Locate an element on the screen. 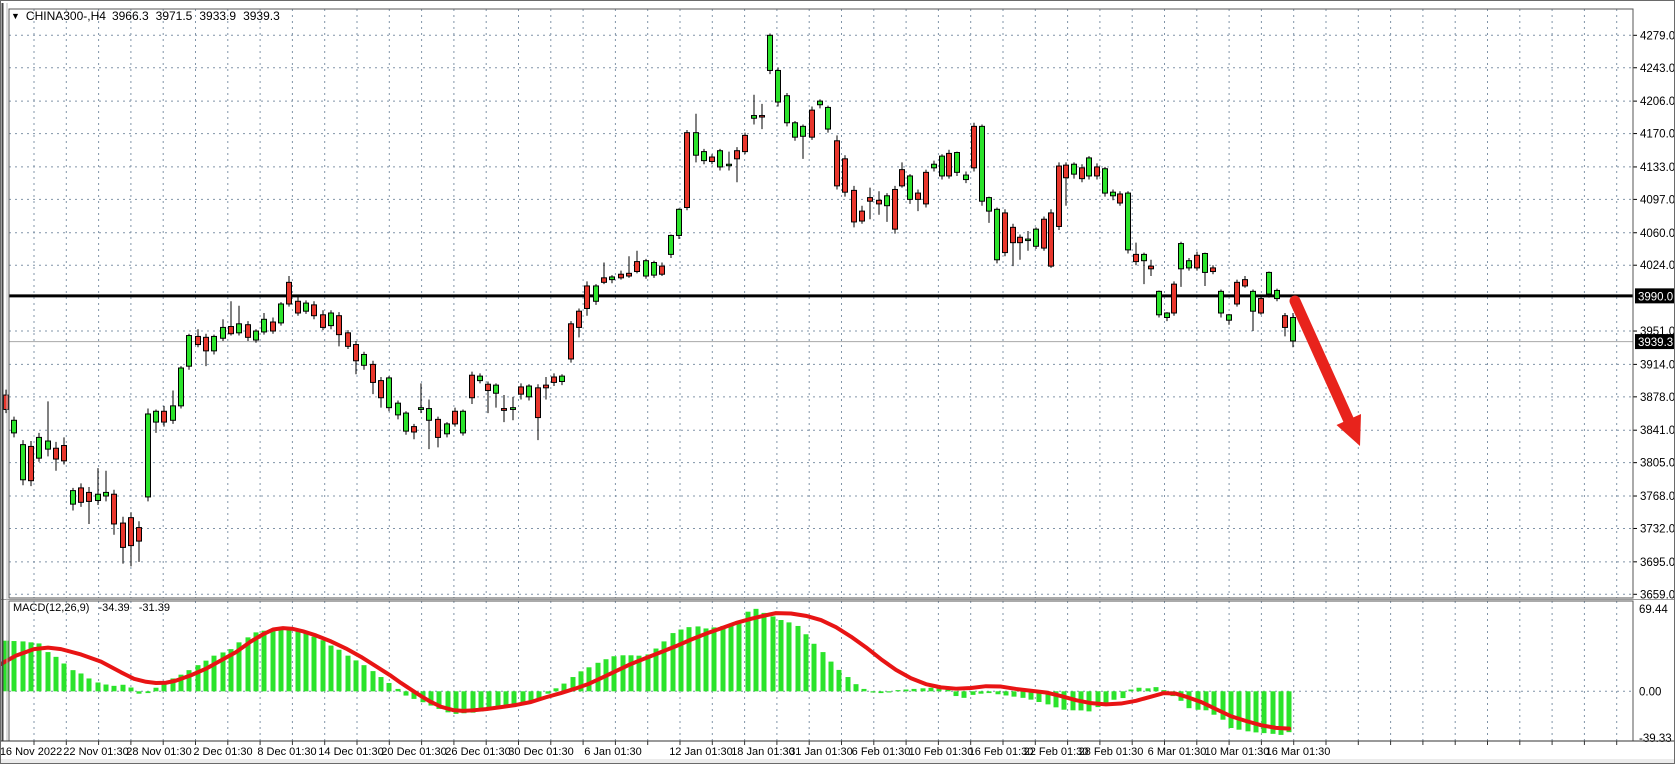 The image size is (1675, 764). sell-arrow-head is located at coordinates (1349, 430).